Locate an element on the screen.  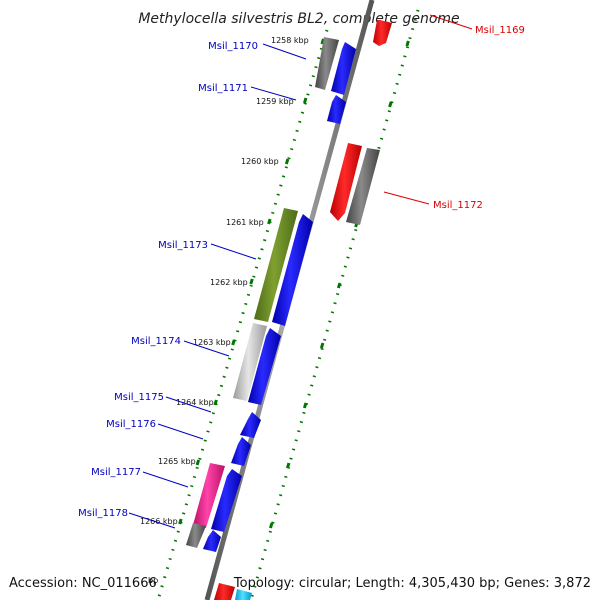
gene-label-msil-1178: Msil_1178 is located at coordinates (103, 513).